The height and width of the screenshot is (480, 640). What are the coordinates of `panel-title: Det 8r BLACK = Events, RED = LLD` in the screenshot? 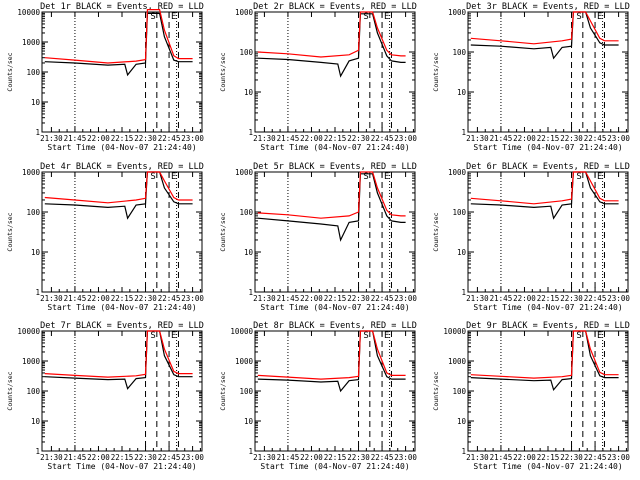 It's located at (335, 326).